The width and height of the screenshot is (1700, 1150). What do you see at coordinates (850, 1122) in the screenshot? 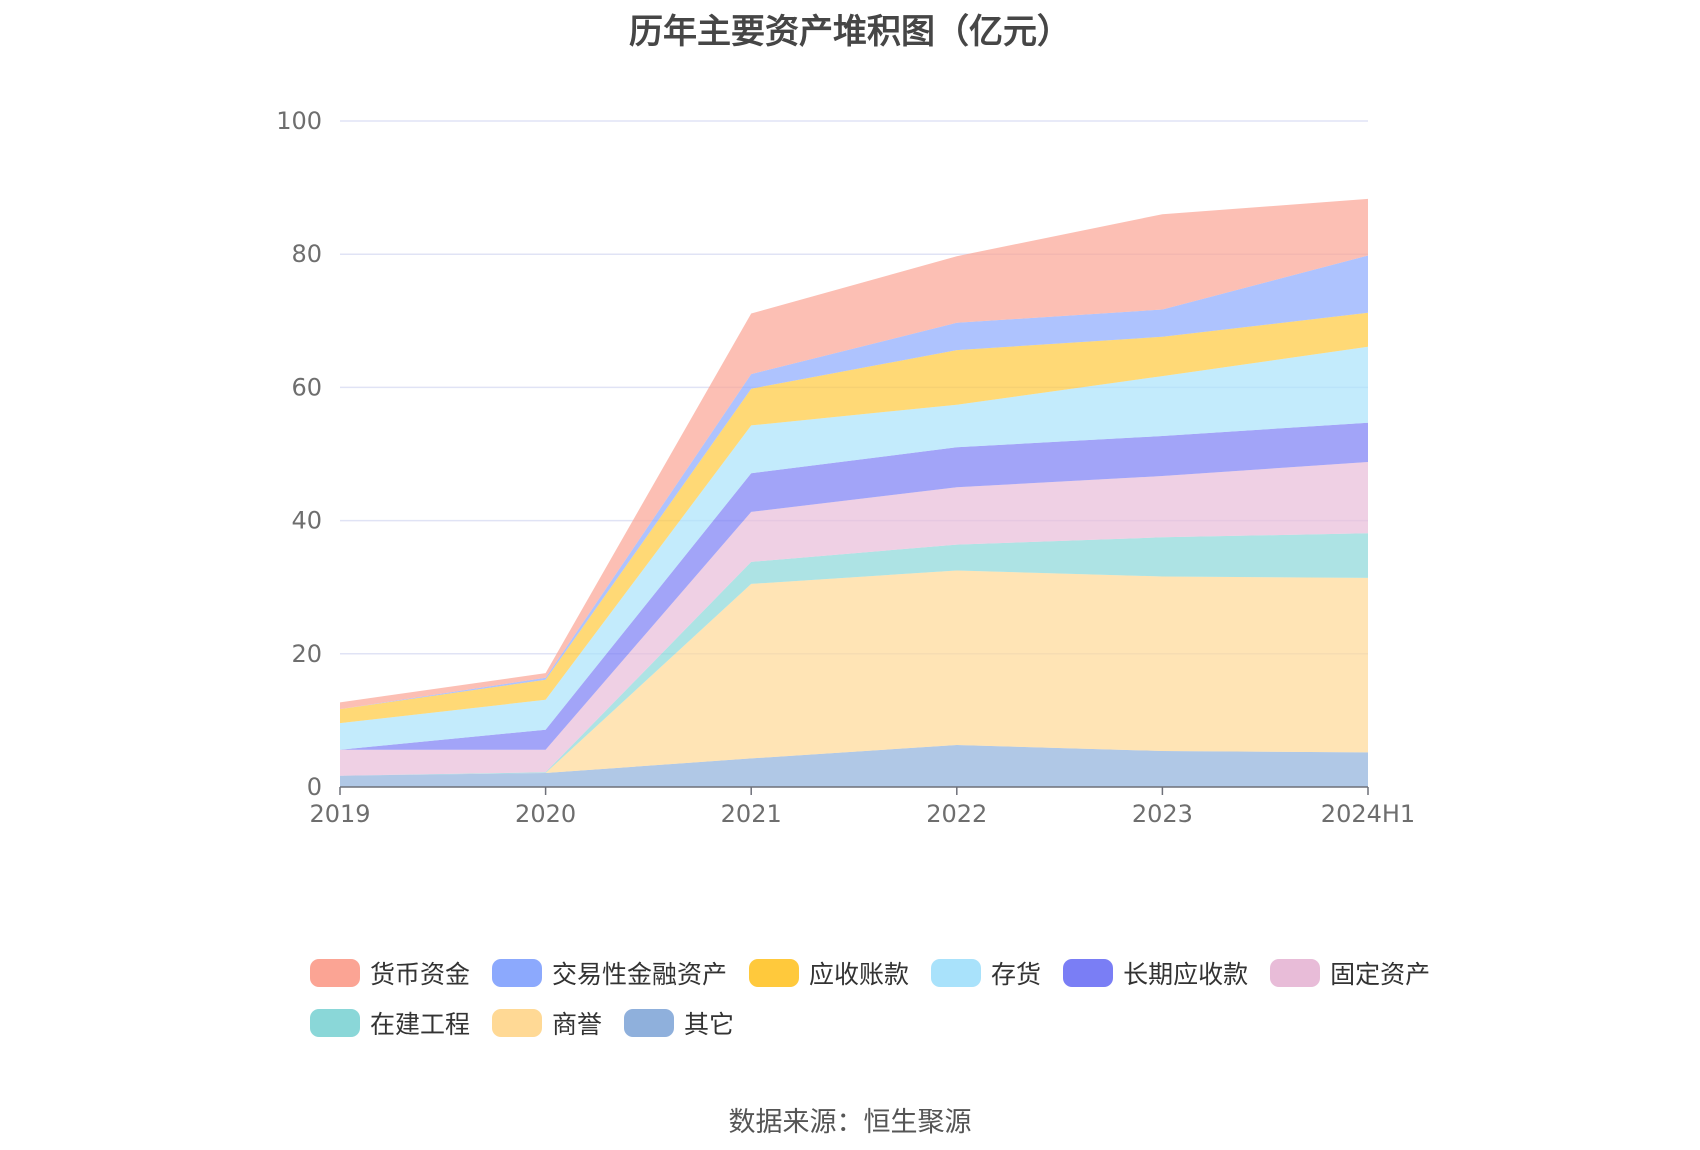
I see `data-source-note: 数据来源：恒生聚源` at bounding box center [850, 1122].